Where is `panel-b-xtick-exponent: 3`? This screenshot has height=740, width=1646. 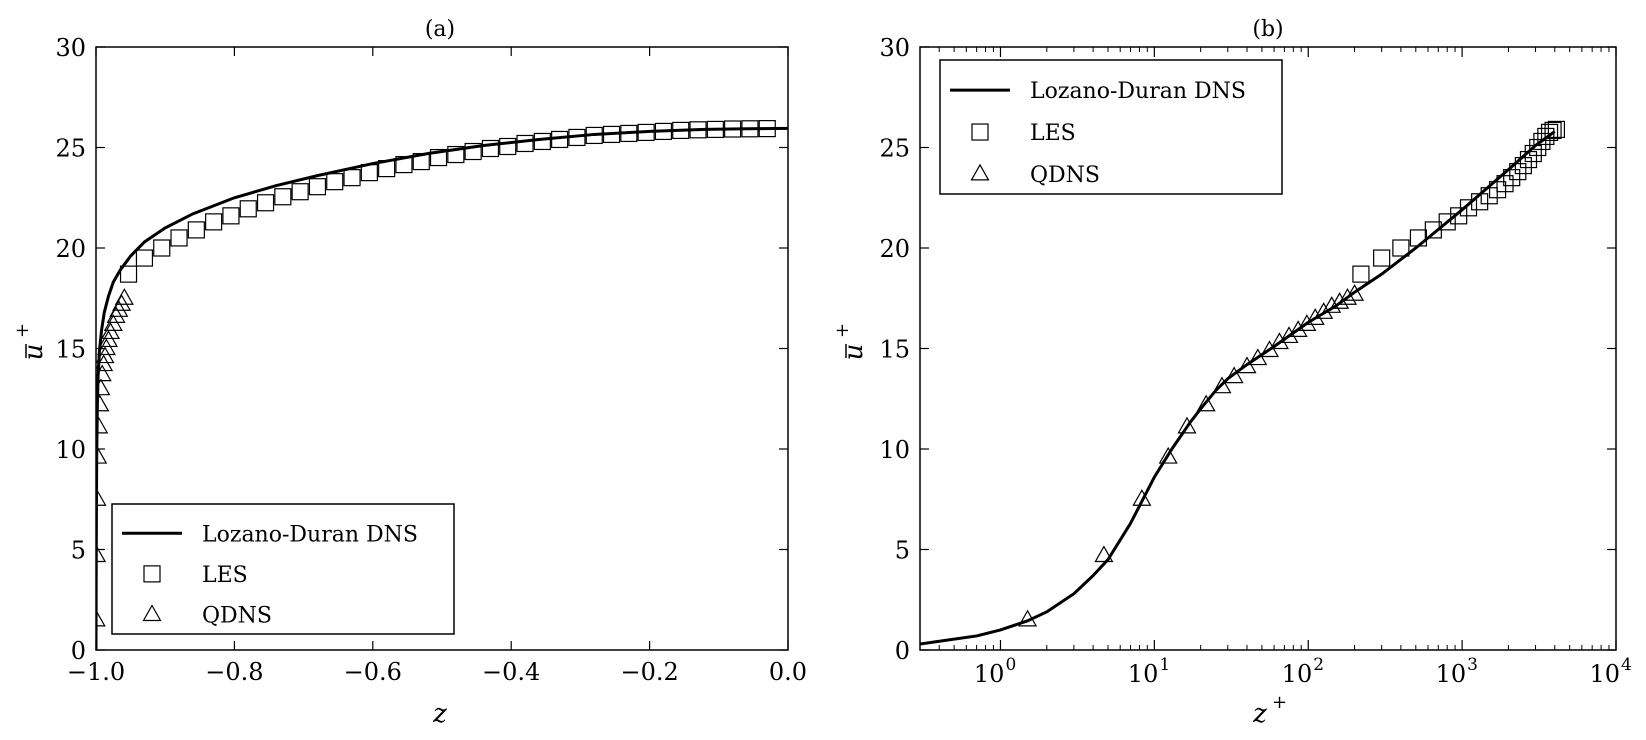 panel-b-xtick-exponent: 3 is located at coordinates (1472, 665).